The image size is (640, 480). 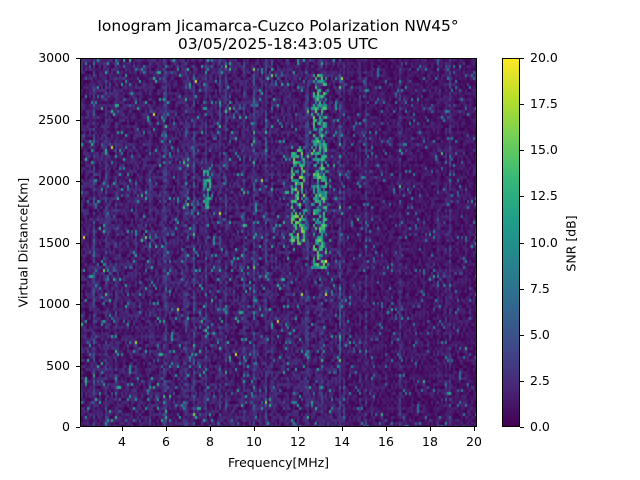 I want to click on colorbar-tick-label: 2.5, so click(x=540, y=380).